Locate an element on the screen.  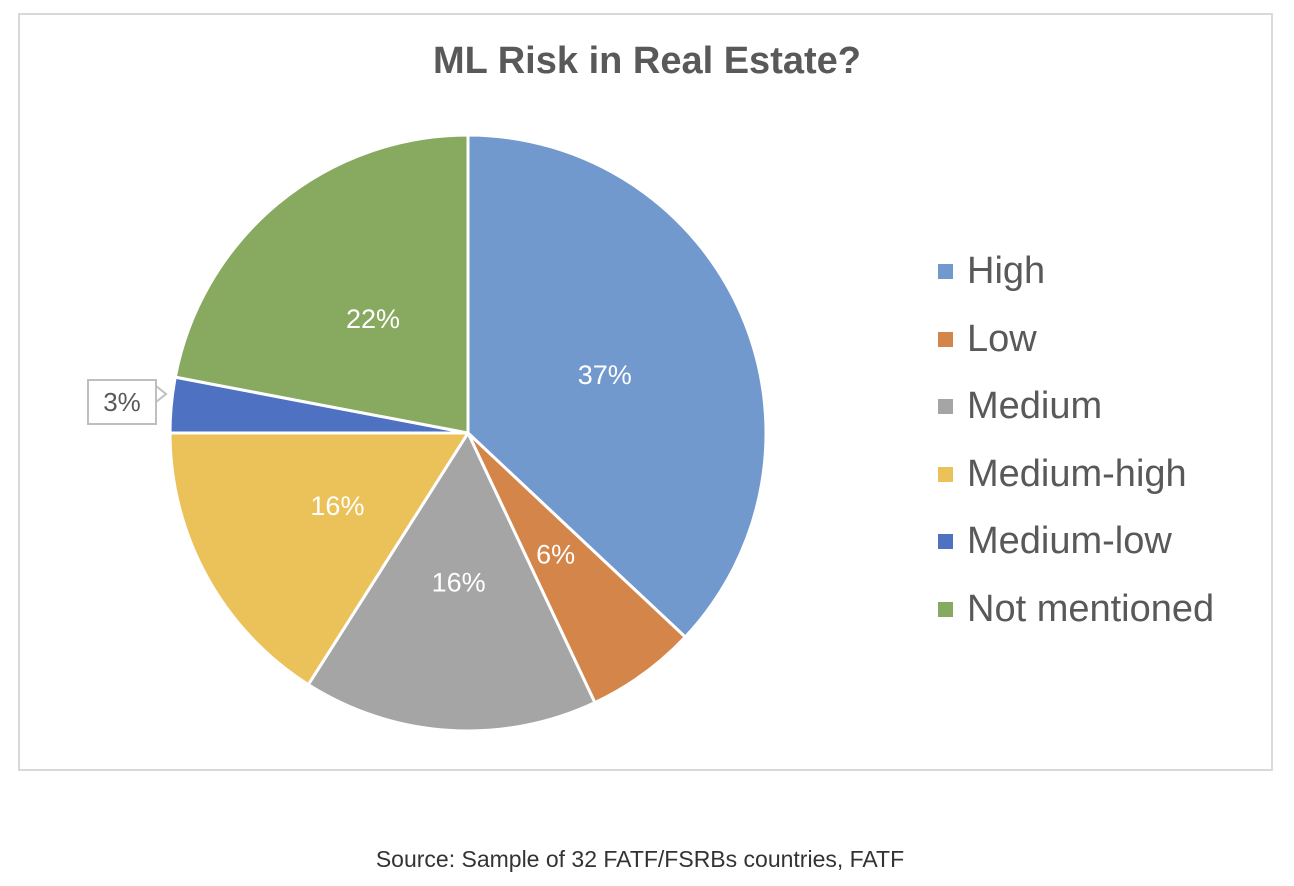
legend-label-low: Low is located at coordinates (1002, 338).